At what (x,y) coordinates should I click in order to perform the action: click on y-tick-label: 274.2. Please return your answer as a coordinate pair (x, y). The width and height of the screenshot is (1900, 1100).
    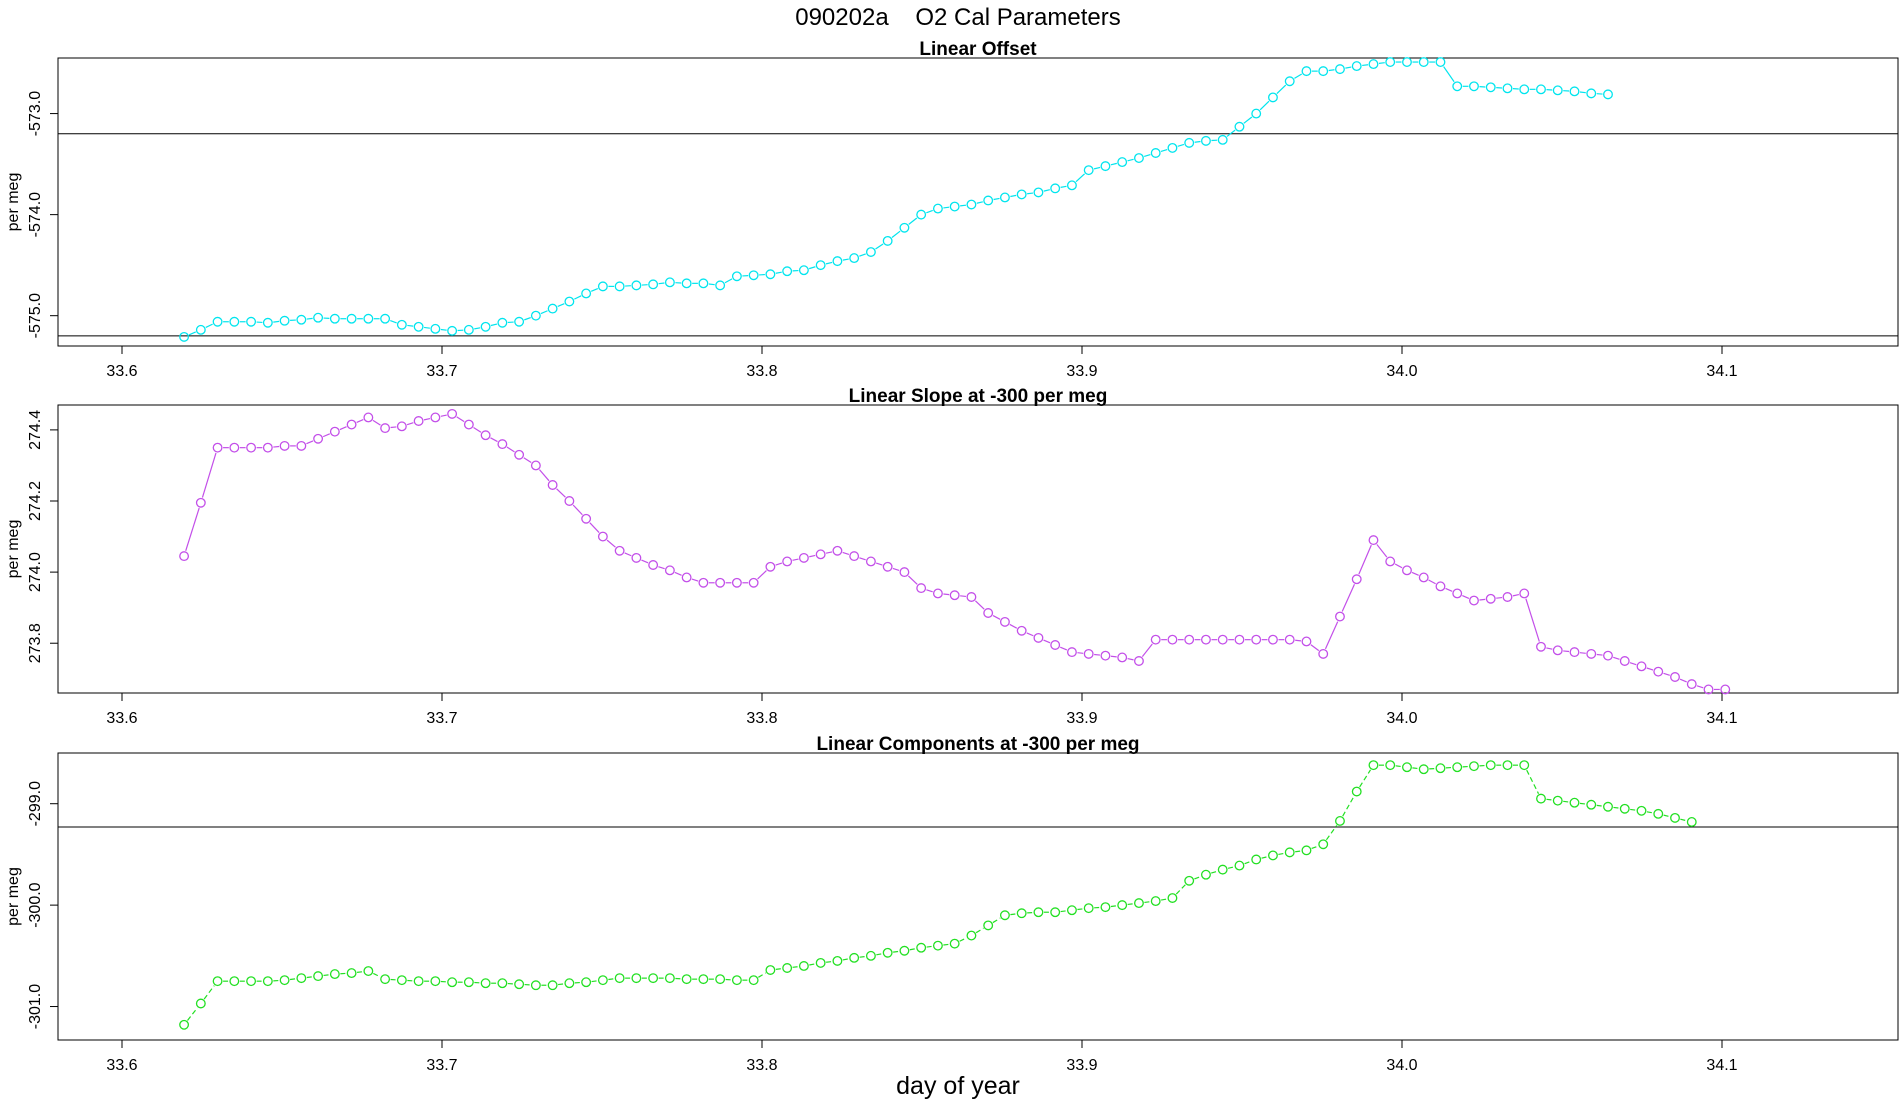
    Looking at the image, I should click on (35, 501).